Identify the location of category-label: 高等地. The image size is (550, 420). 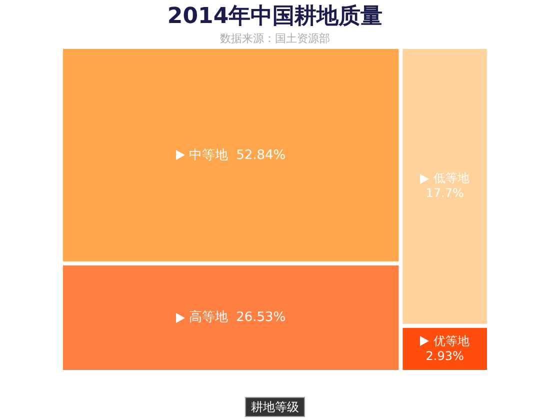
(208, 318).